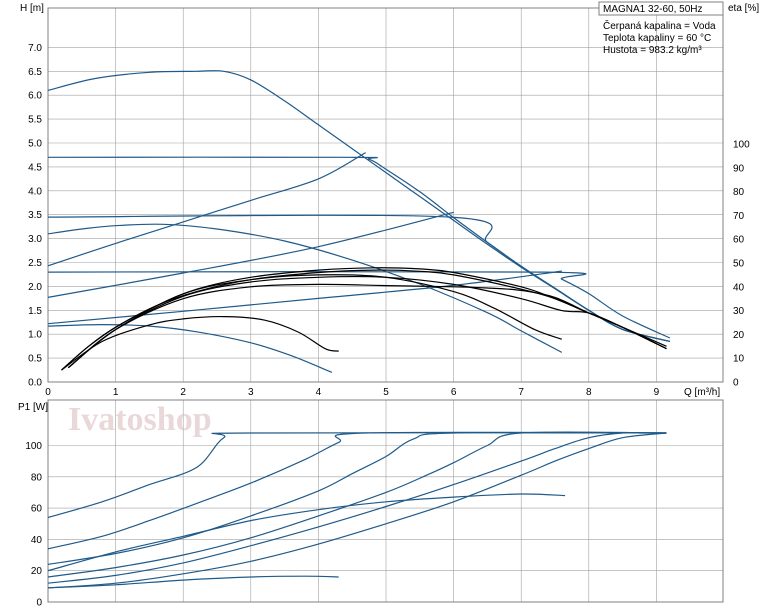  Describe the element at coordinates (739, 168) in the screenshot. I see `efficiency-tick-label: 90` at that location.